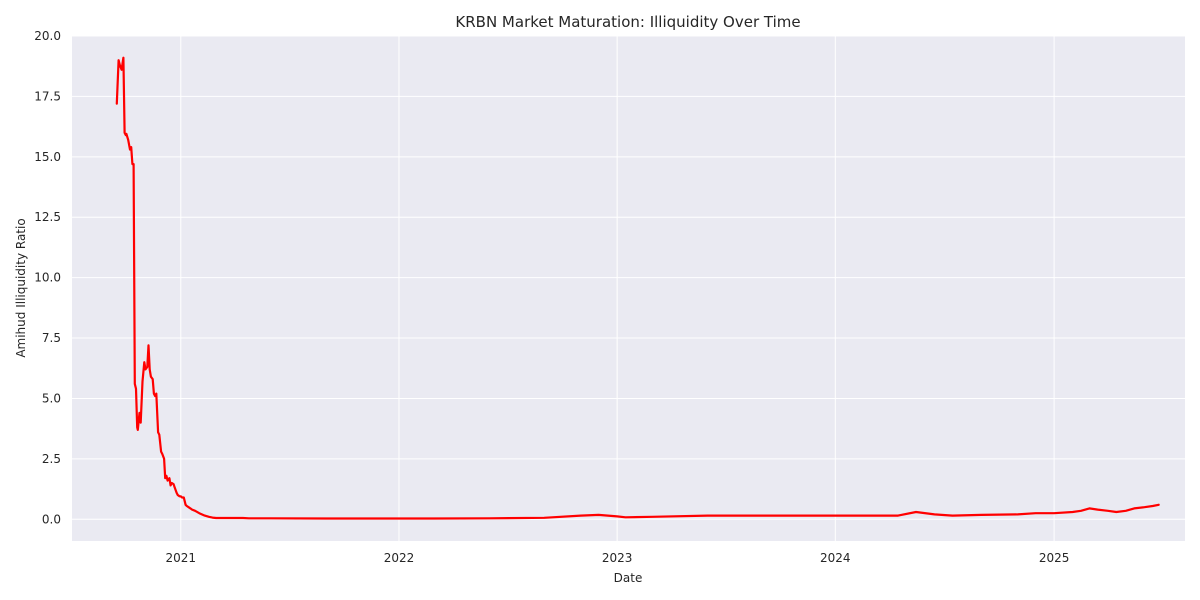 Image resolution: width=1200 pixels, height=600 pixels. Describe the element at coordinates (47, 217) in the screenshot. I see `y-tick-label: 12.5` at that location.